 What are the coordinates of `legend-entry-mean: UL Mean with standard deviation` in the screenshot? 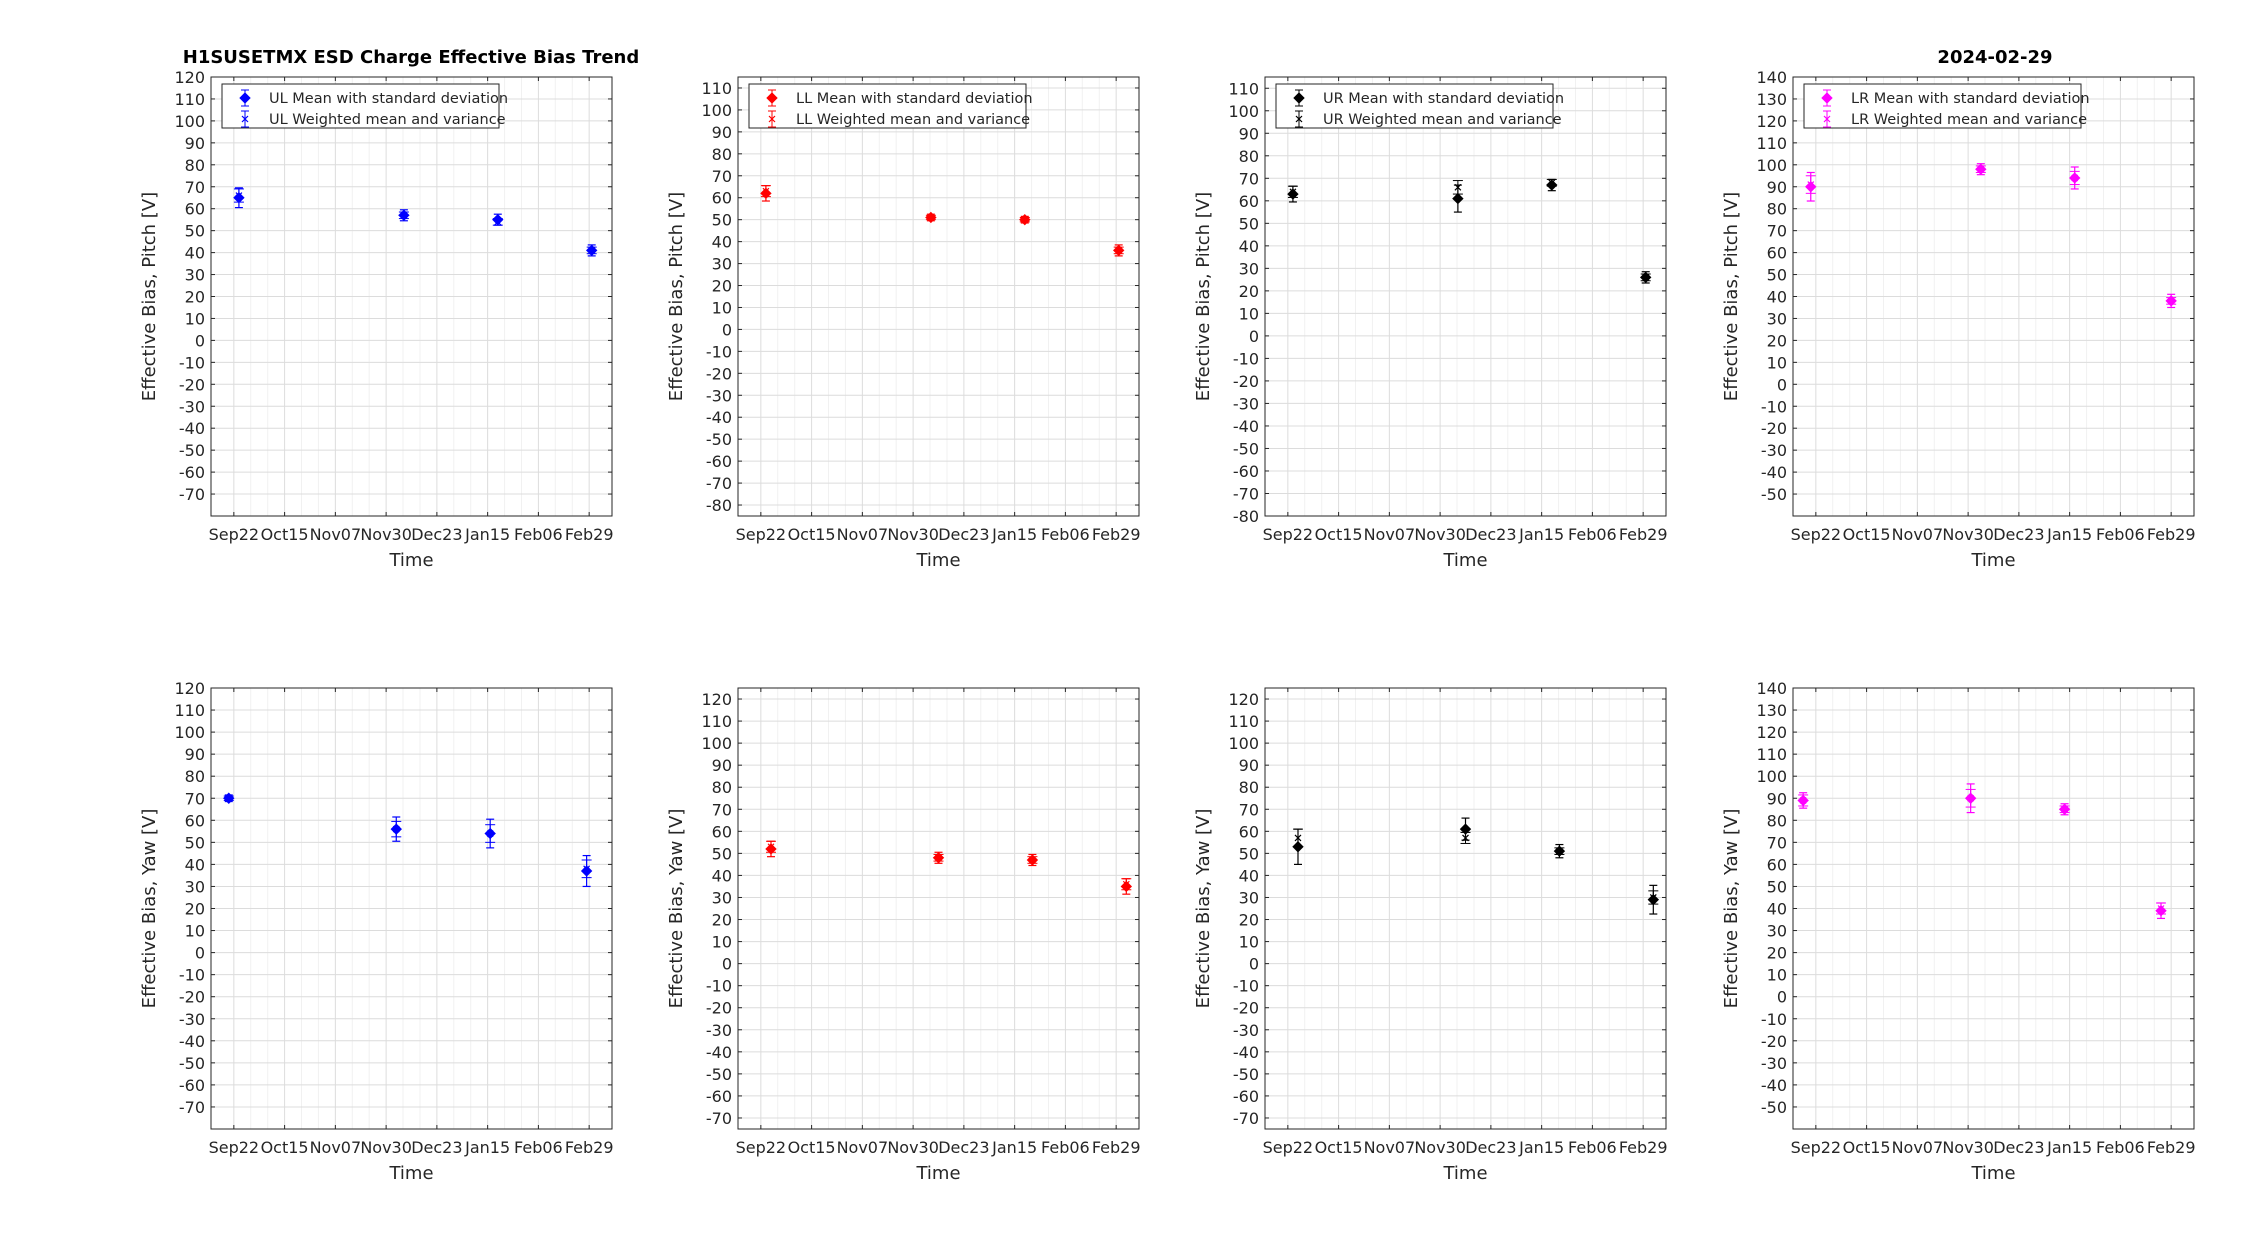 It's located at (373, 98).